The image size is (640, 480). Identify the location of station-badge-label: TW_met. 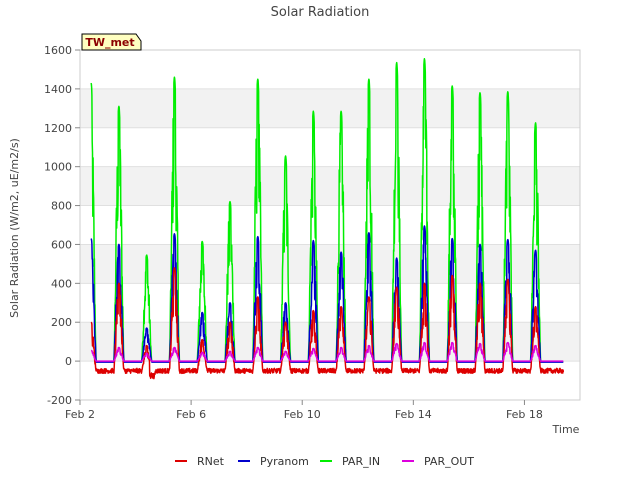
(109, 42).